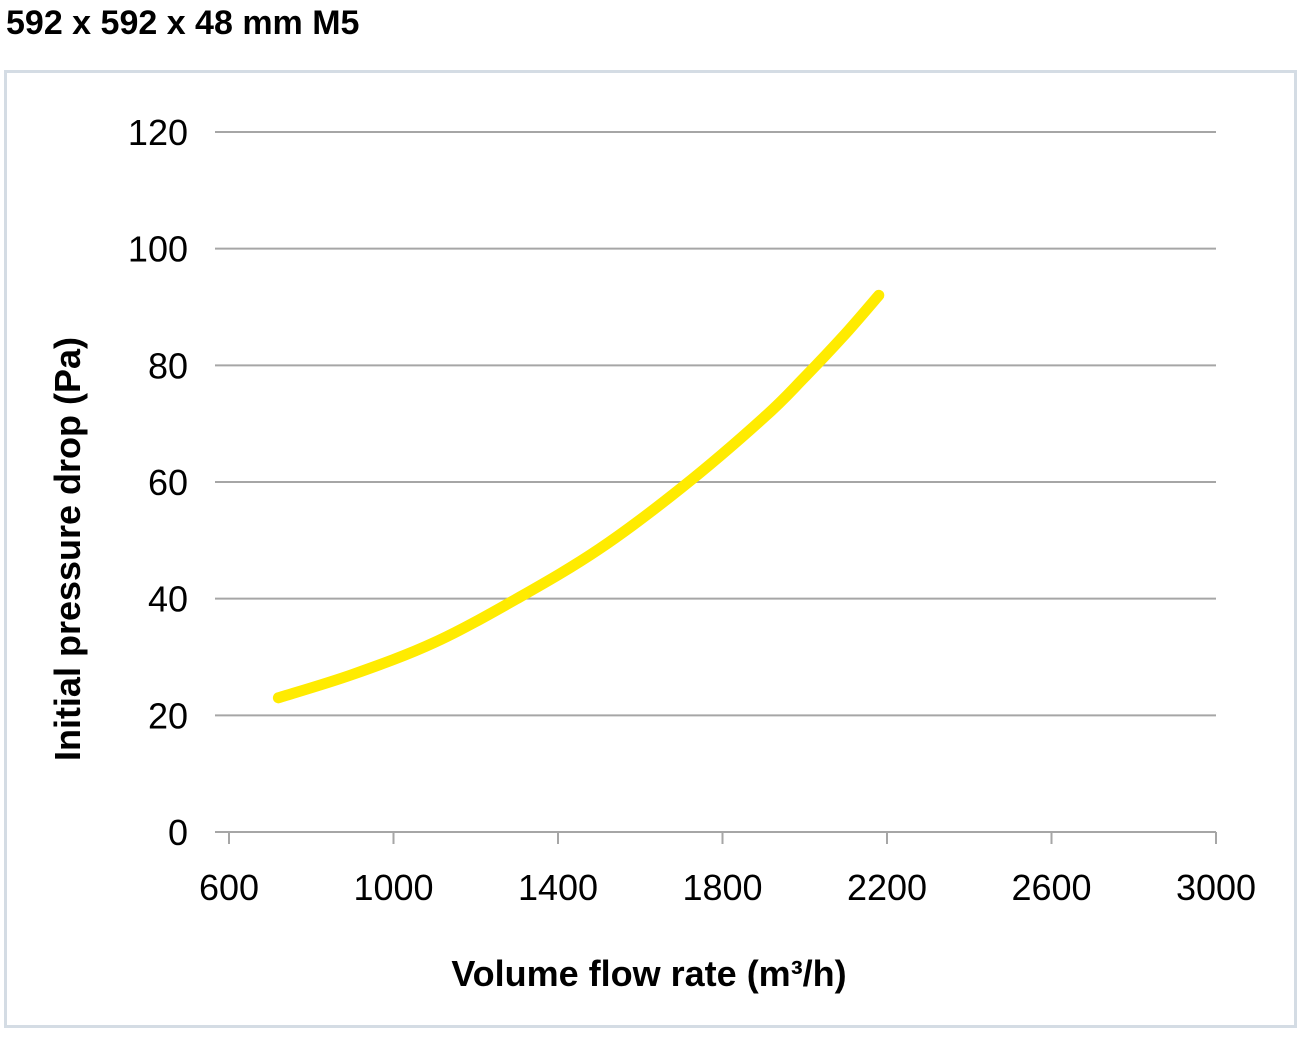 This screenshot has height=1039, width=1307. I want to click on x-tick-label: 3000, so click(1216, 887).